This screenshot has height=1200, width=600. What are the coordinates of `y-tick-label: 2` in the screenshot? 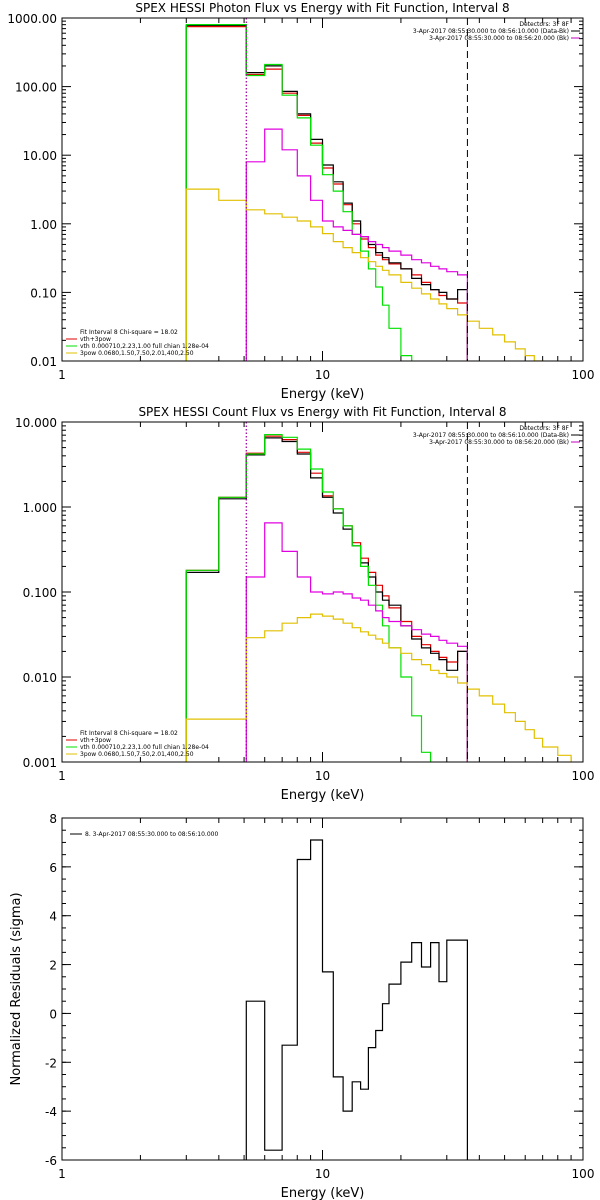 It's located at (53, 966).